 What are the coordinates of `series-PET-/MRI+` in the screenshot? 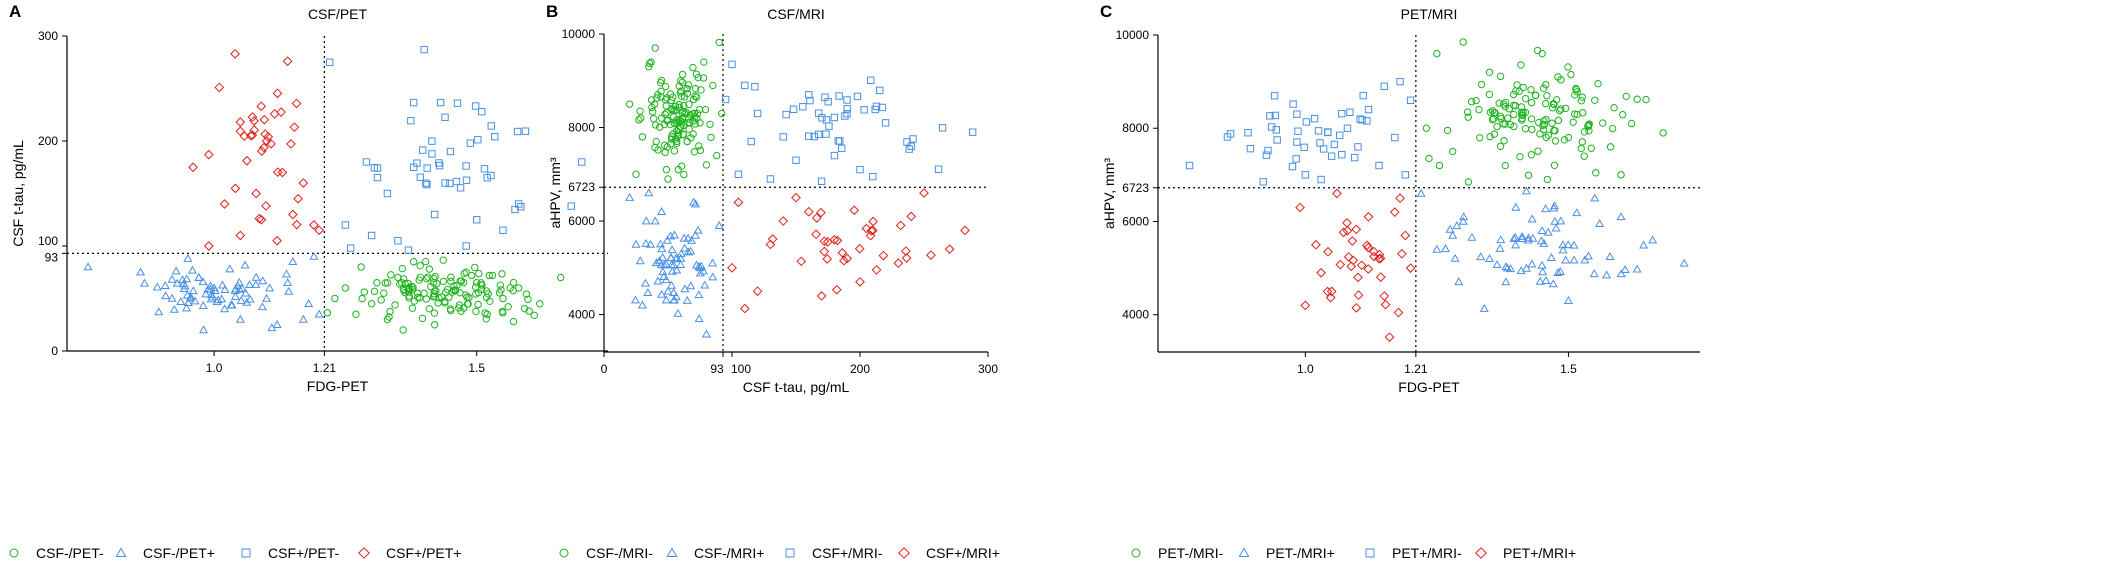 It's located at (1552, 249).